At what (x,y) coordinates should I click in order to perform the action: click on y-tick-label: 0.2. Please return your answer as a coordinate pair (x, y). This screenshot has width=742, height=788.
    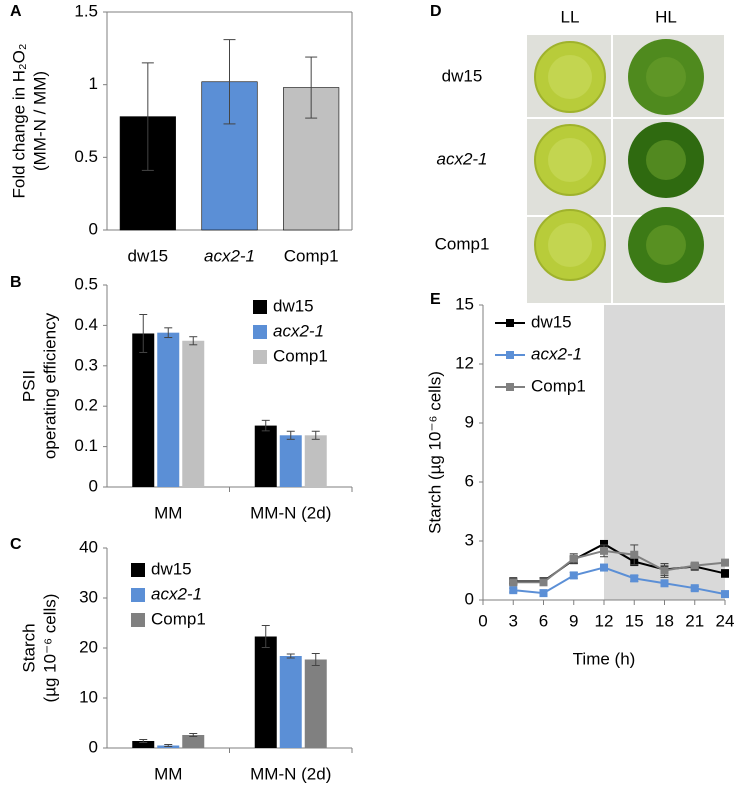
    Looking at the image, I should click on (86, 405).